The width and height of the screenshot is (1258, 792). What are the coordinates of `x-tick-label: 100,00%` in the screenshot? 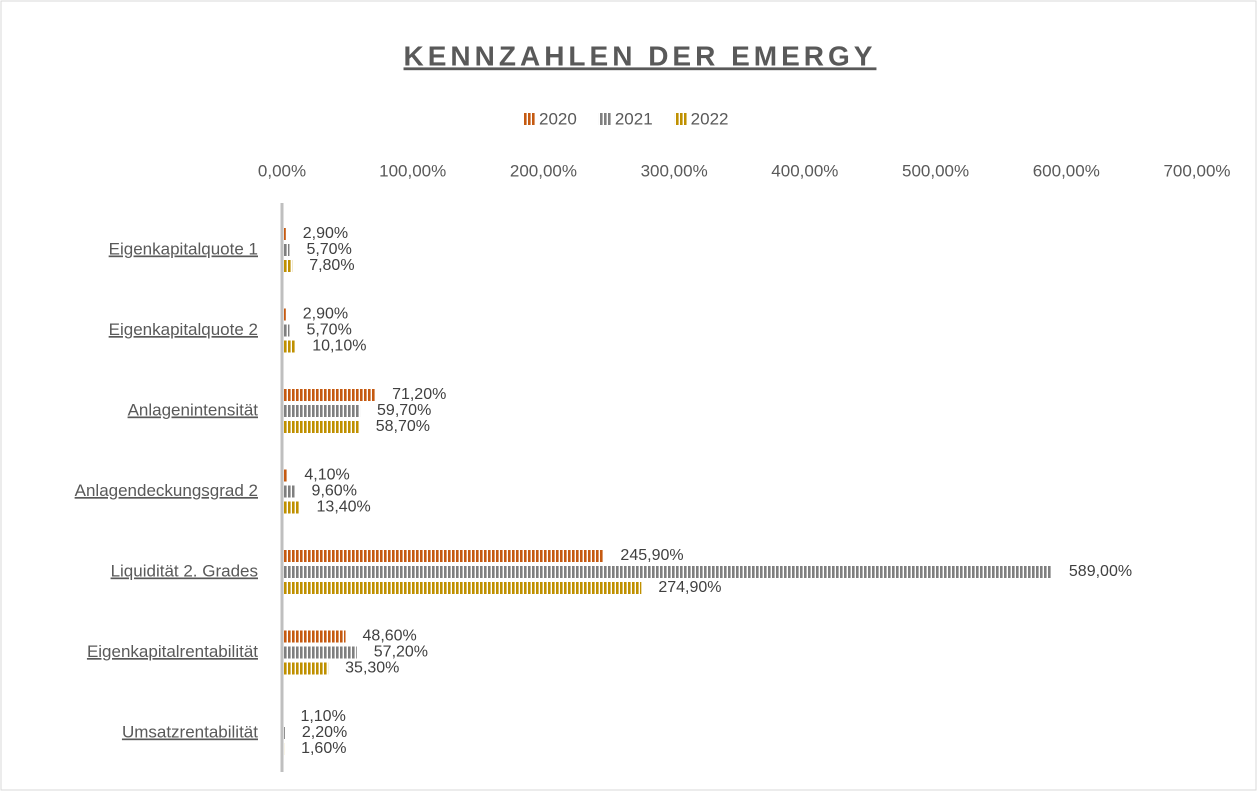 It's located at (412, 170).